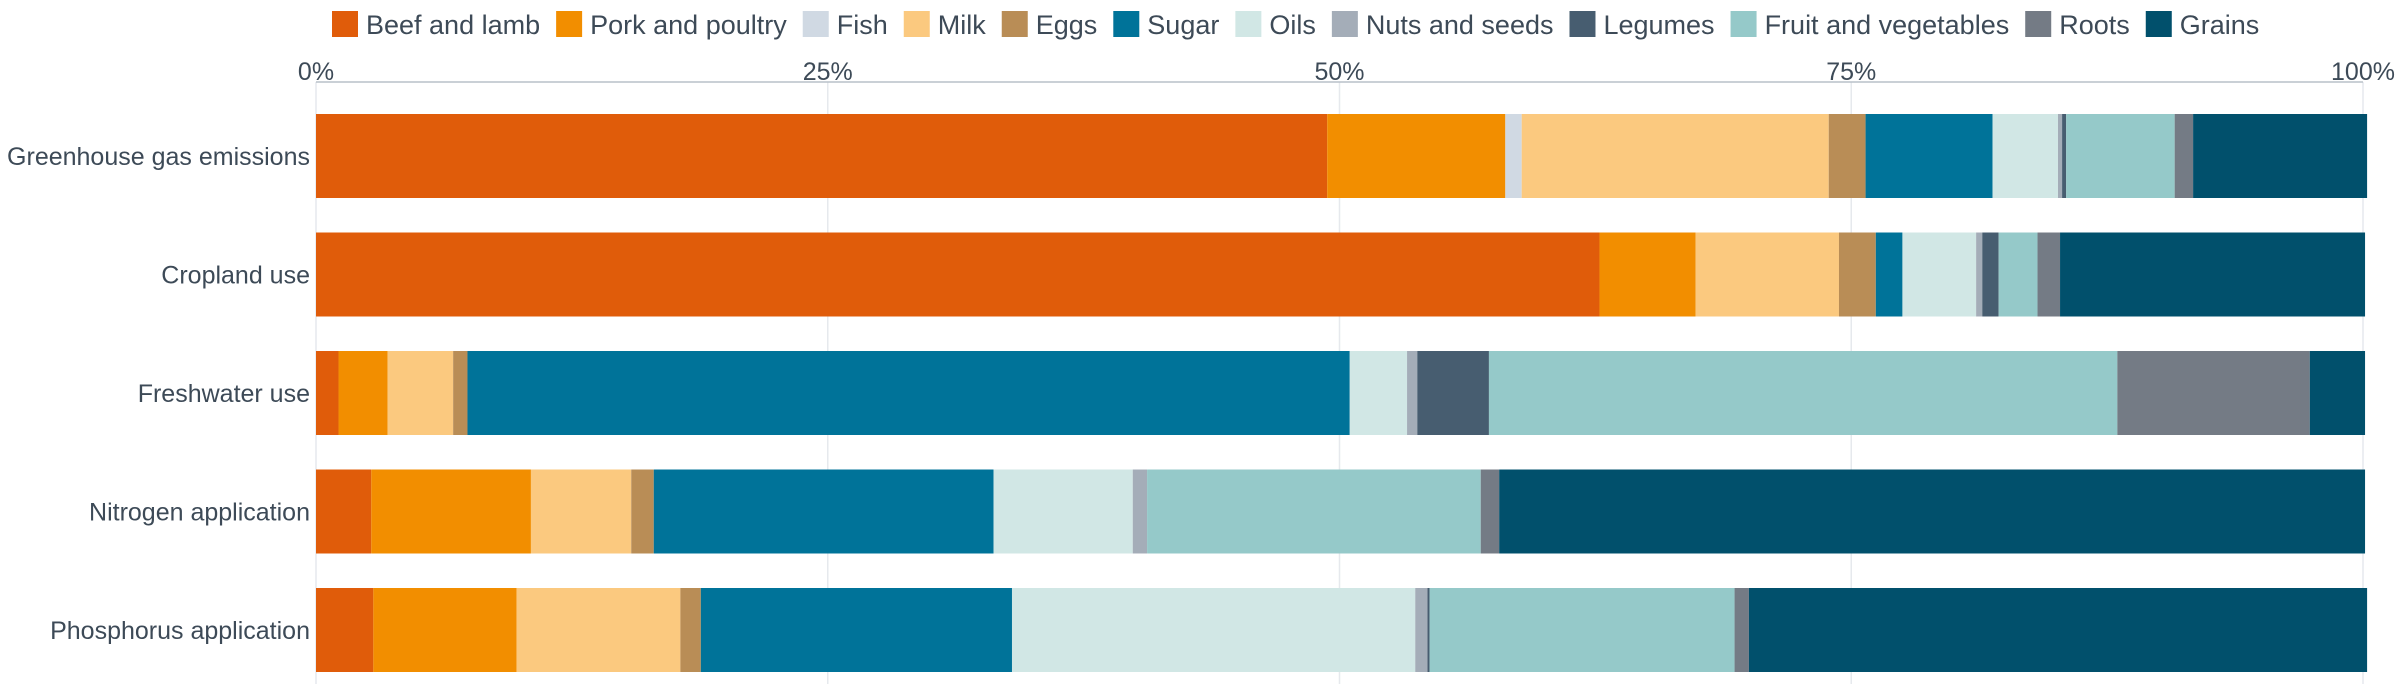  I want to click on legend-item-grains: Grains, so click(2202, 25).